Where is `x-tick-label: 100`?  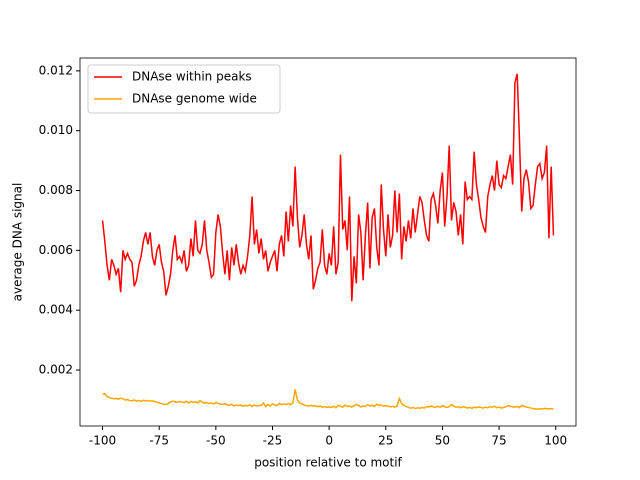 x-tick-label: 100 is located at coordinates (555, 441).